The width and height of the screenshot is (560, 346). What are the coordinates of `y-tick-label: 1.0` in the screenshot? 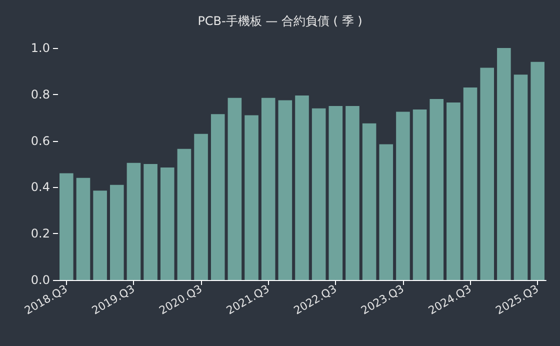 It's located at (40, 48).